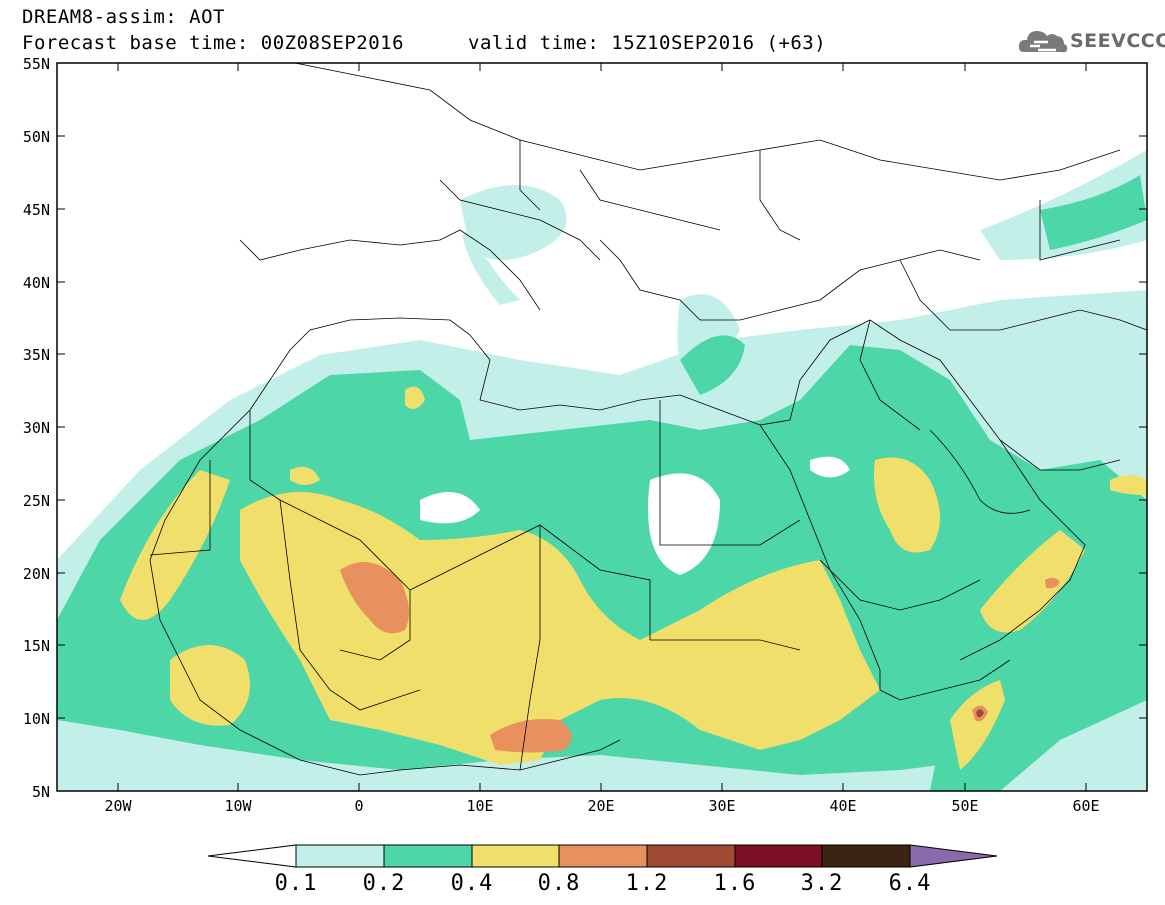 This screenshot has width=1165, height=905. What do you see at coordinates (647, 883) in the screenshot?
I see `colorbar-label: 1.2` at bounding box center [647, 883].